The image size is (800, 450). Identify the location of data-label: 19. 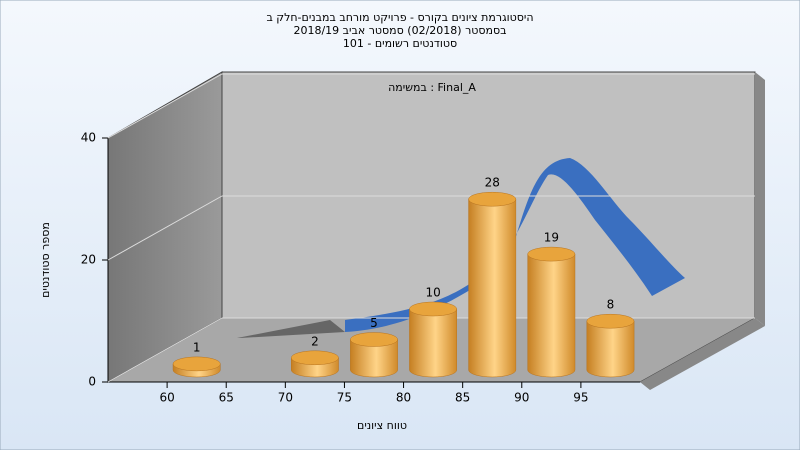
(551, 238).